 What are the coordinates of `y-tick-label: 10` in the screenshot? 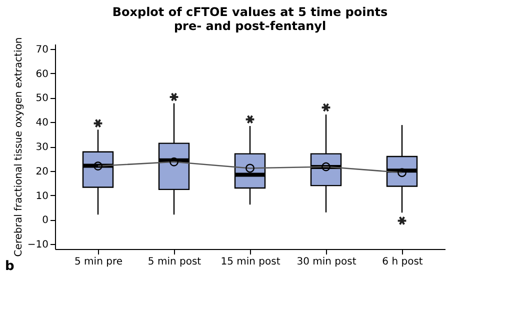 It's located at (42, 196).